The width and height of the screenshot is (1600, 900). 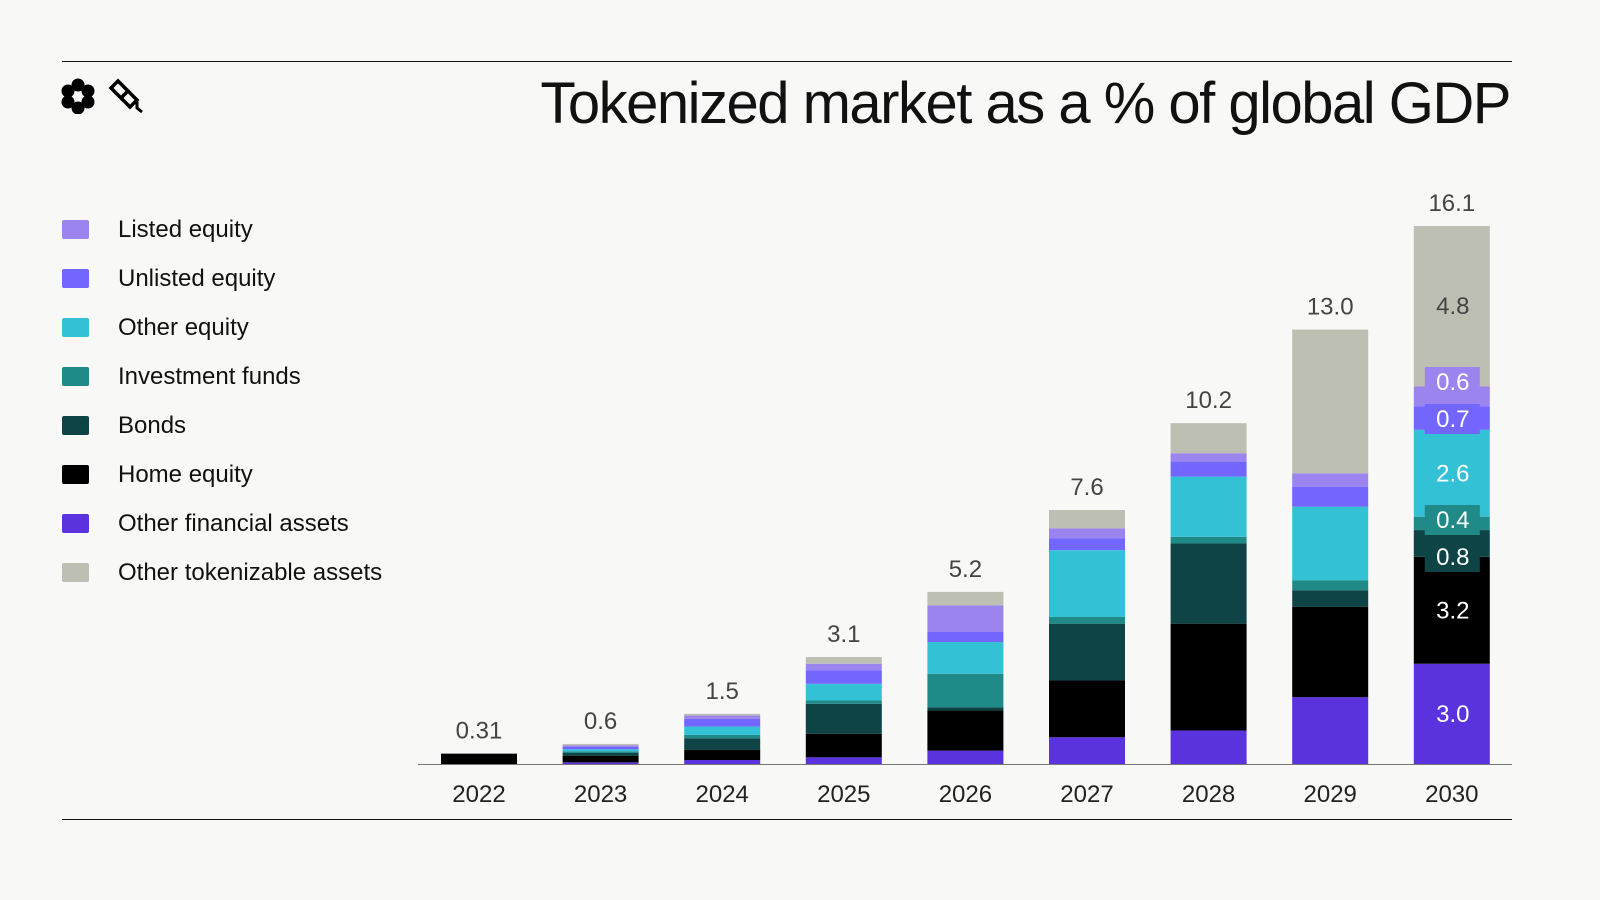 I want to click on bar-segment-listed-equity-2027, so click(x=1087, y=533).